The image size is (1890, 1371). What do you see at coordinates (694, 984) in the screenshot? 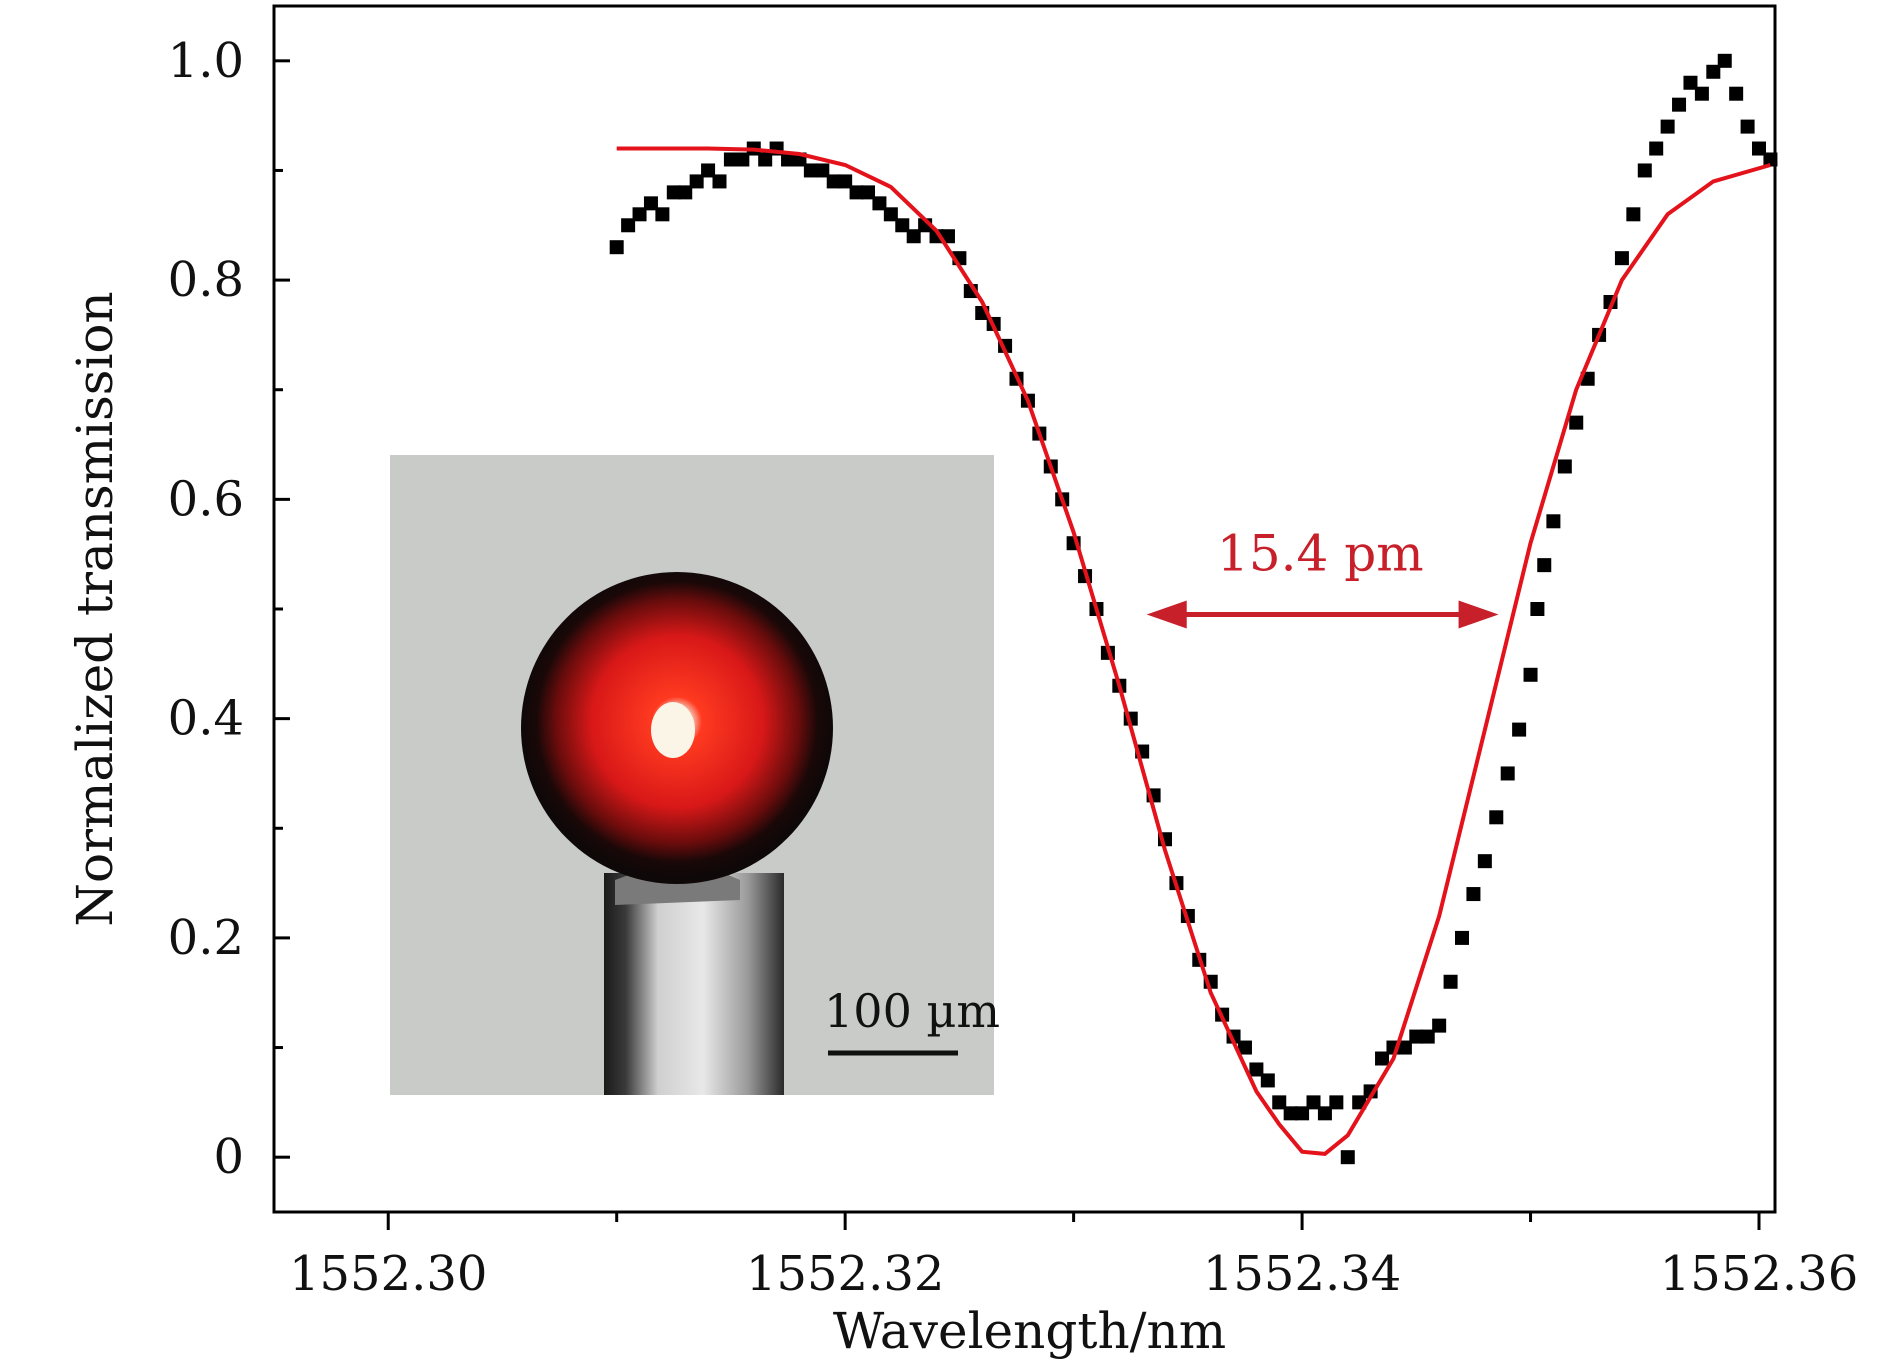
I see `fiber-stem` at bounding box center [694, 984].